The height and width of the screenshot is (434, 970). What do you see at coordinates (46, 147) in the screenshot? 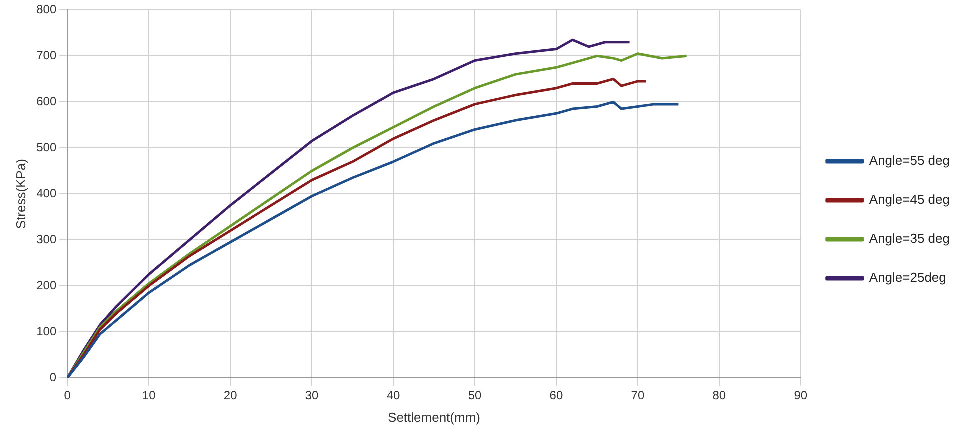
I see `y-tick-label: 500` at bounding box center [46, 147].